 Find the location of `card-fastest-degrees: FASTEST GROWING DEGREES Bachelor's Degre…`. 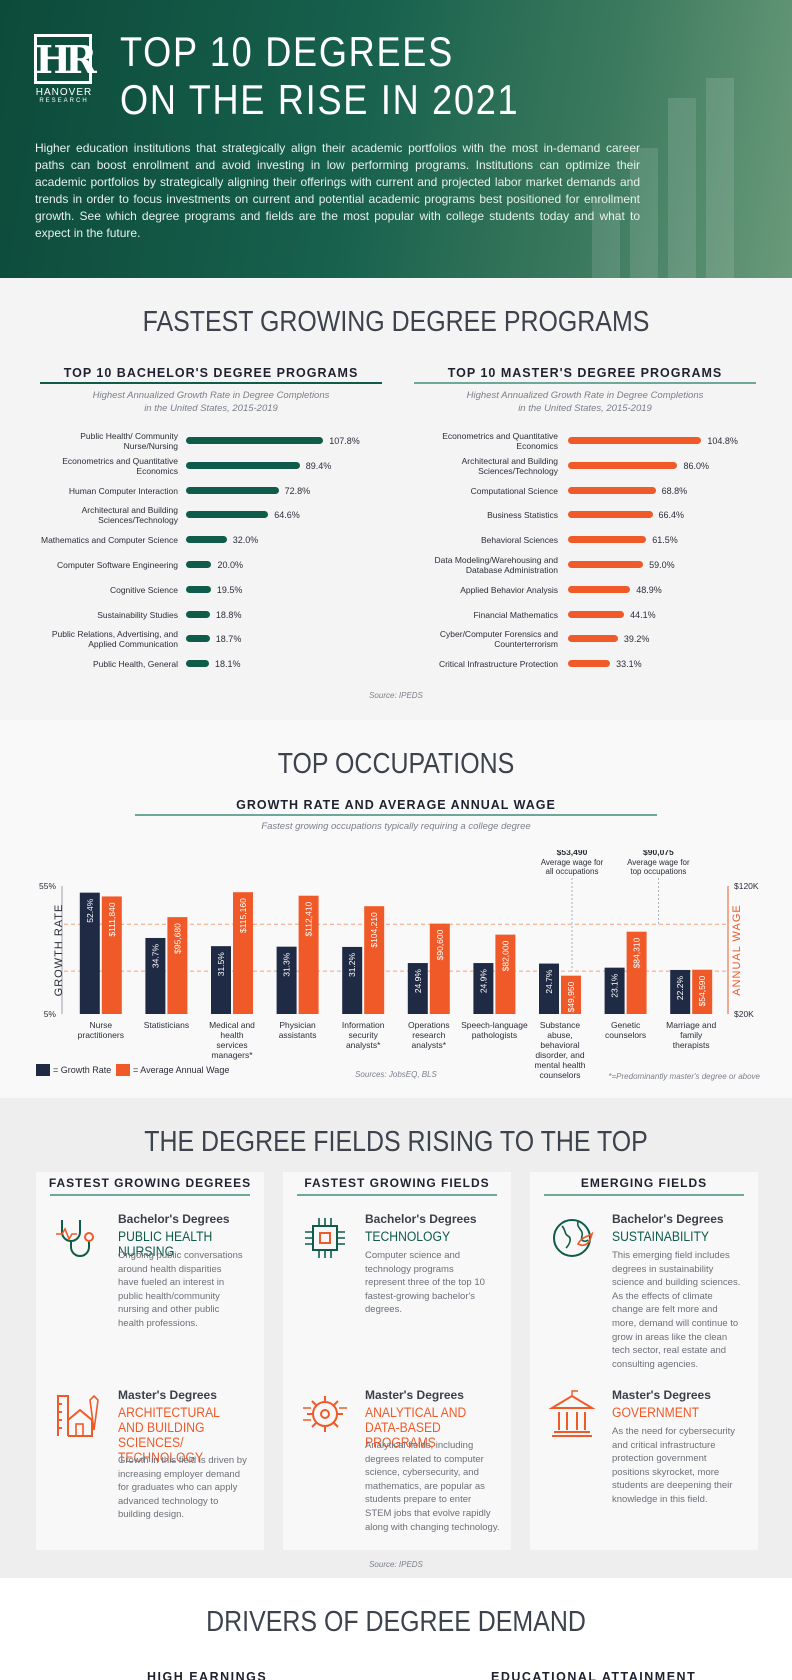

card-fastest-degrees: FASTEST GROWING DEGREES Bachelor's Degre… is located at coordinates (150, 1361).